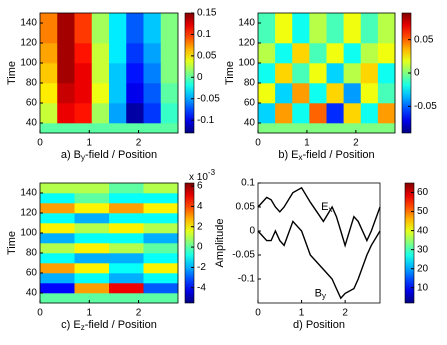 Image resolution: width=447 pixels, height=345 pixels. I want to click on colorbar-tick-label: -2, so click(201, 267).